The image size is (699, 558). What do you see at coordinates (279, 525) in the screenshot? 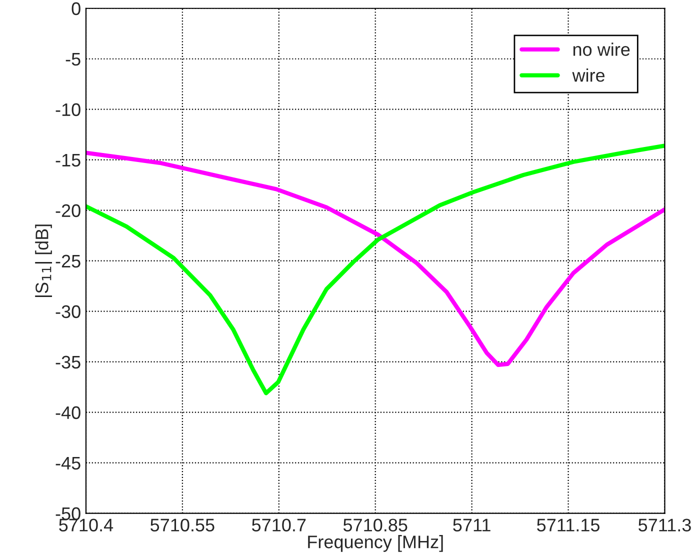
I see `x-tick-label: 5710.7` at bounding box center [279, 525].